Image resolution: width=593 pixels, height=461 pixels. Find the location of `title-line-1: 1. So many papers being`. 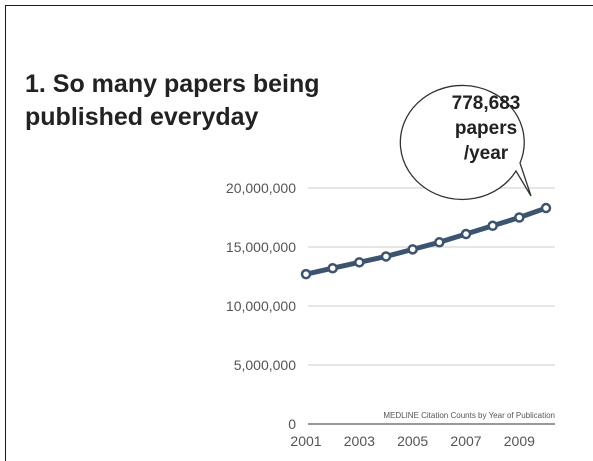

title-line-1: 1. So many papers being is located at coordinates (172, 84).